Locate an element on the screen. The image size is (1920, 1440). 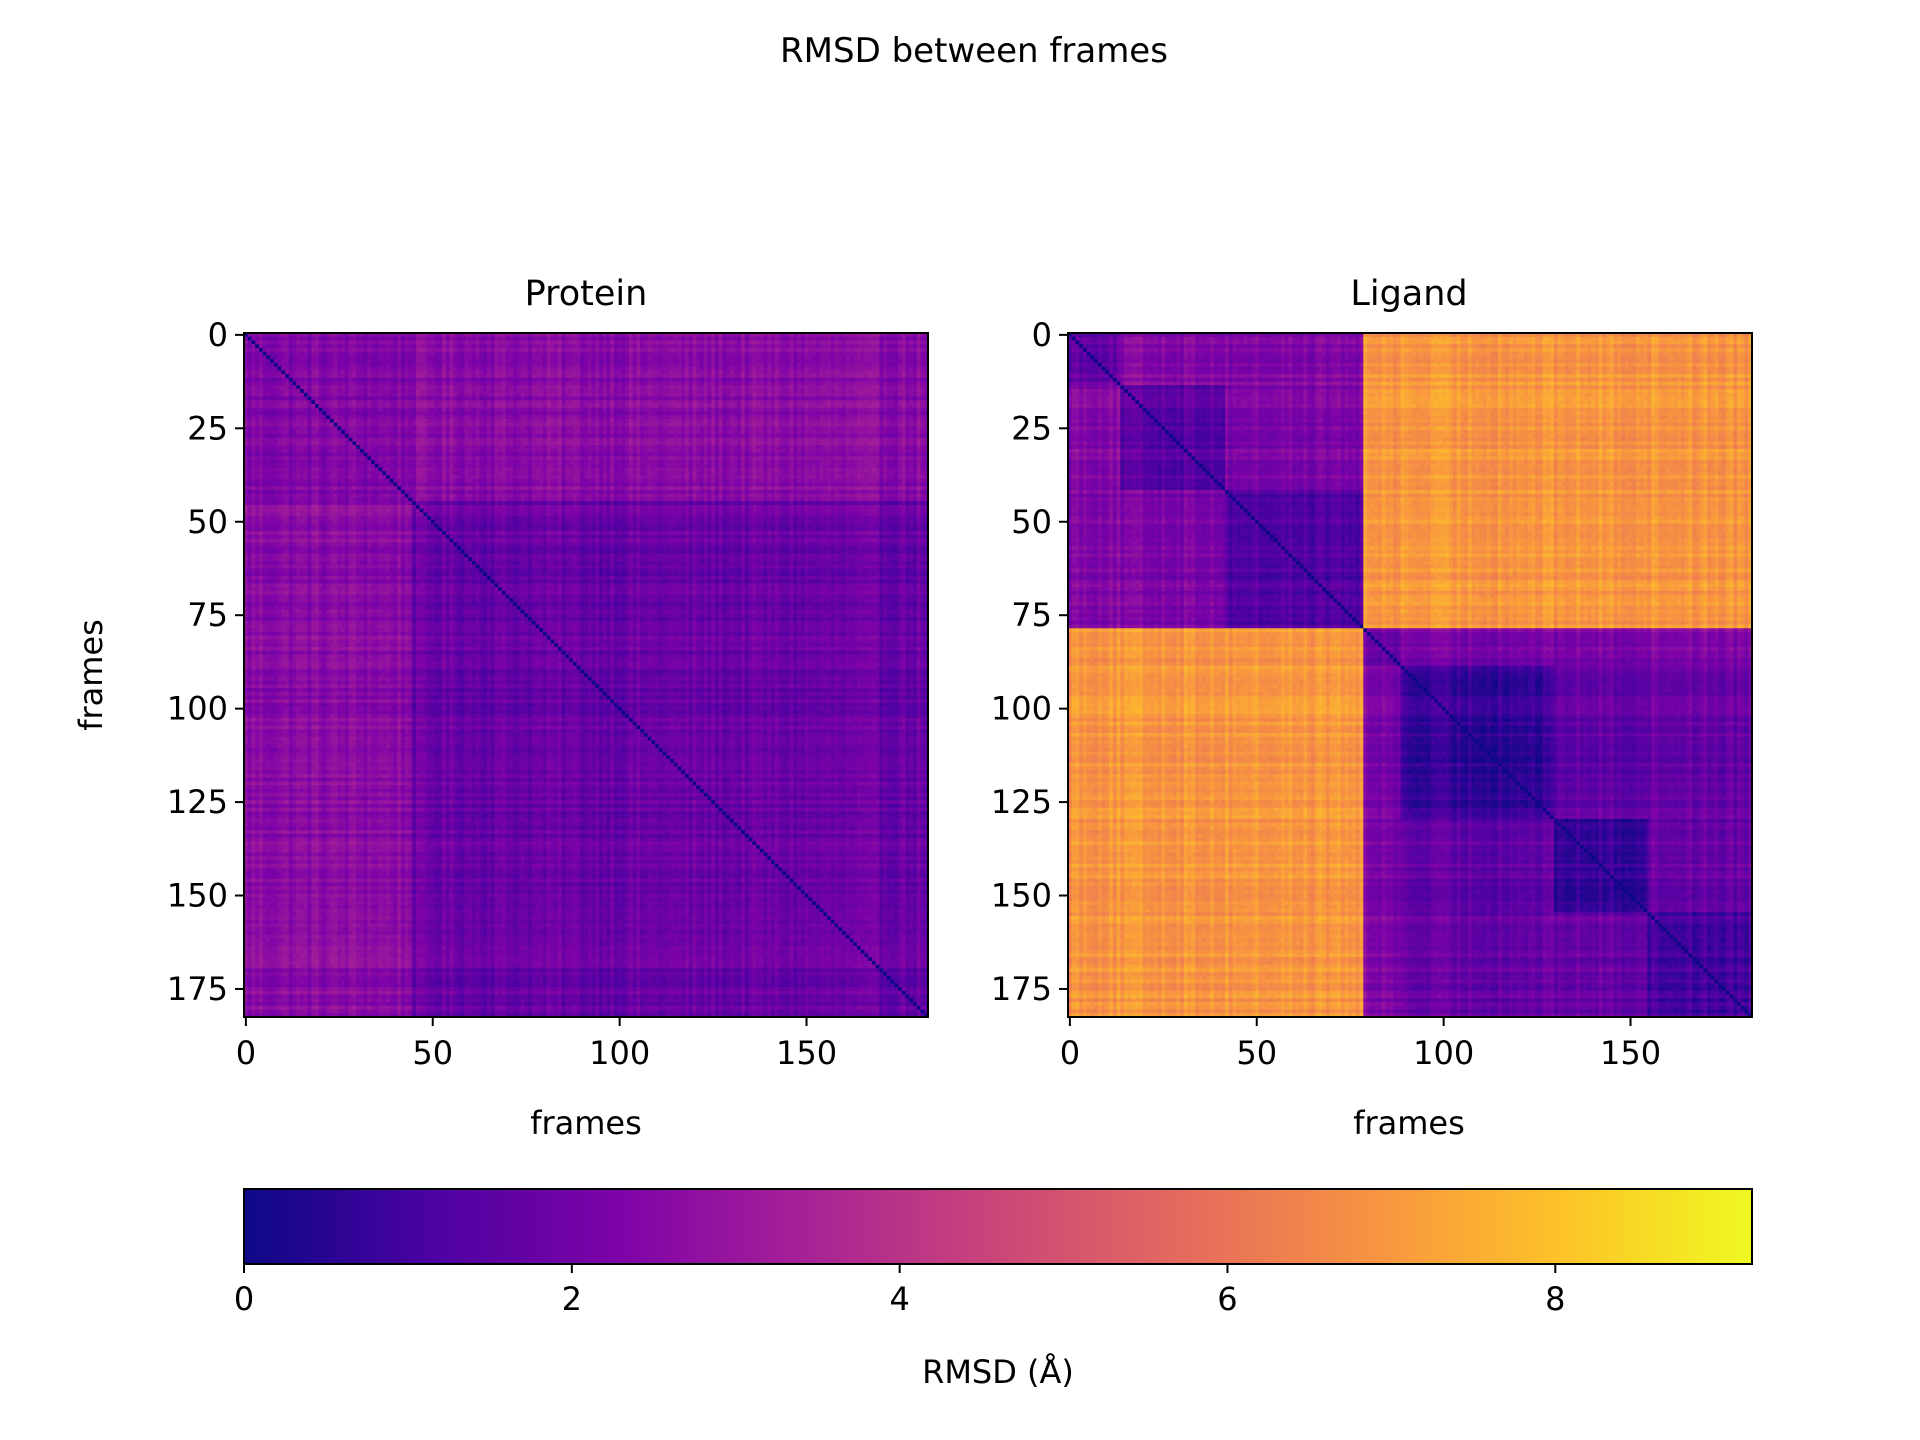
colorbar-gradient is located at coordinates (998, 1226).